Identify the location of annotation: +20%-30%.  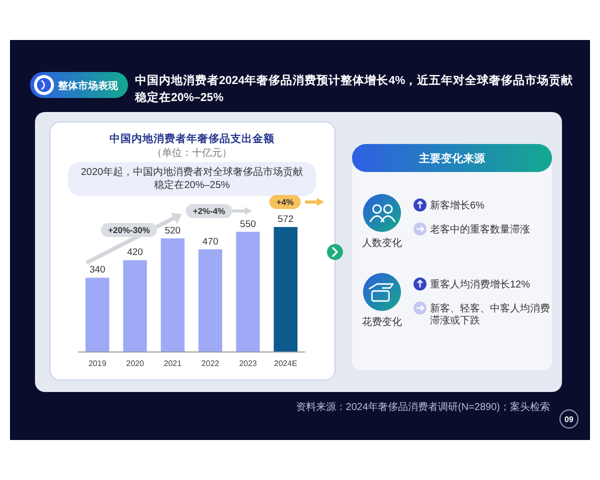
(129, 230).